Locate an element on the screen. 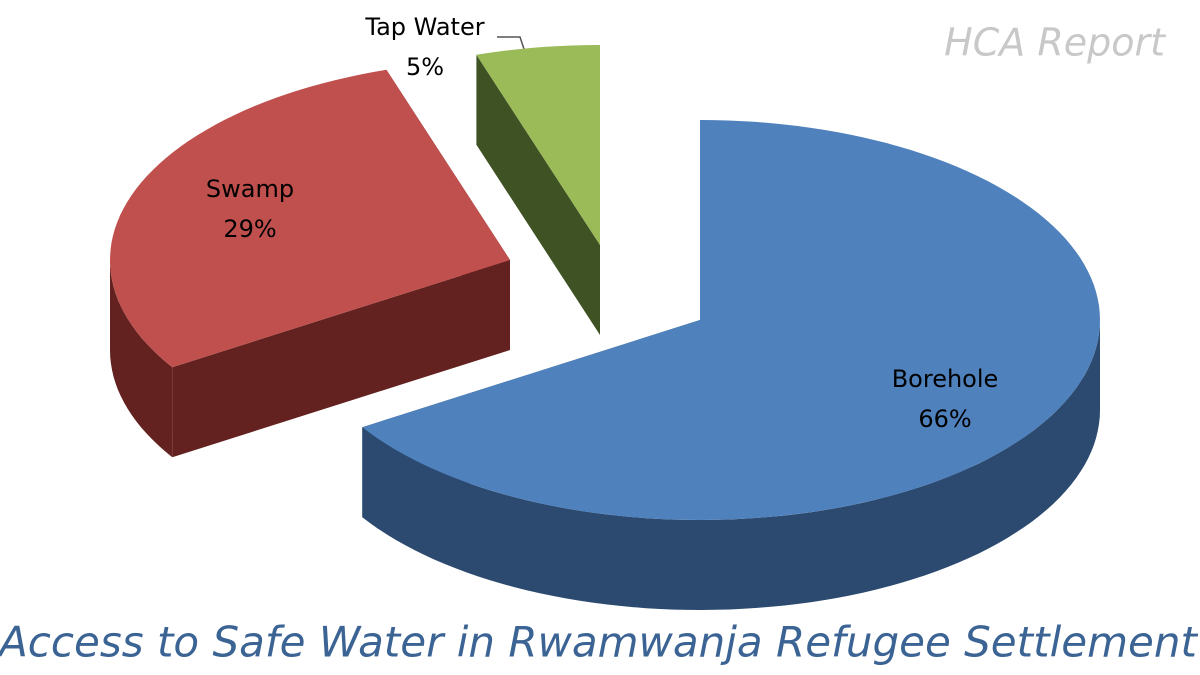 The height and width of the screenshot is (675, 1200). slice-label: Swamp is located at coordinates (250, 189).